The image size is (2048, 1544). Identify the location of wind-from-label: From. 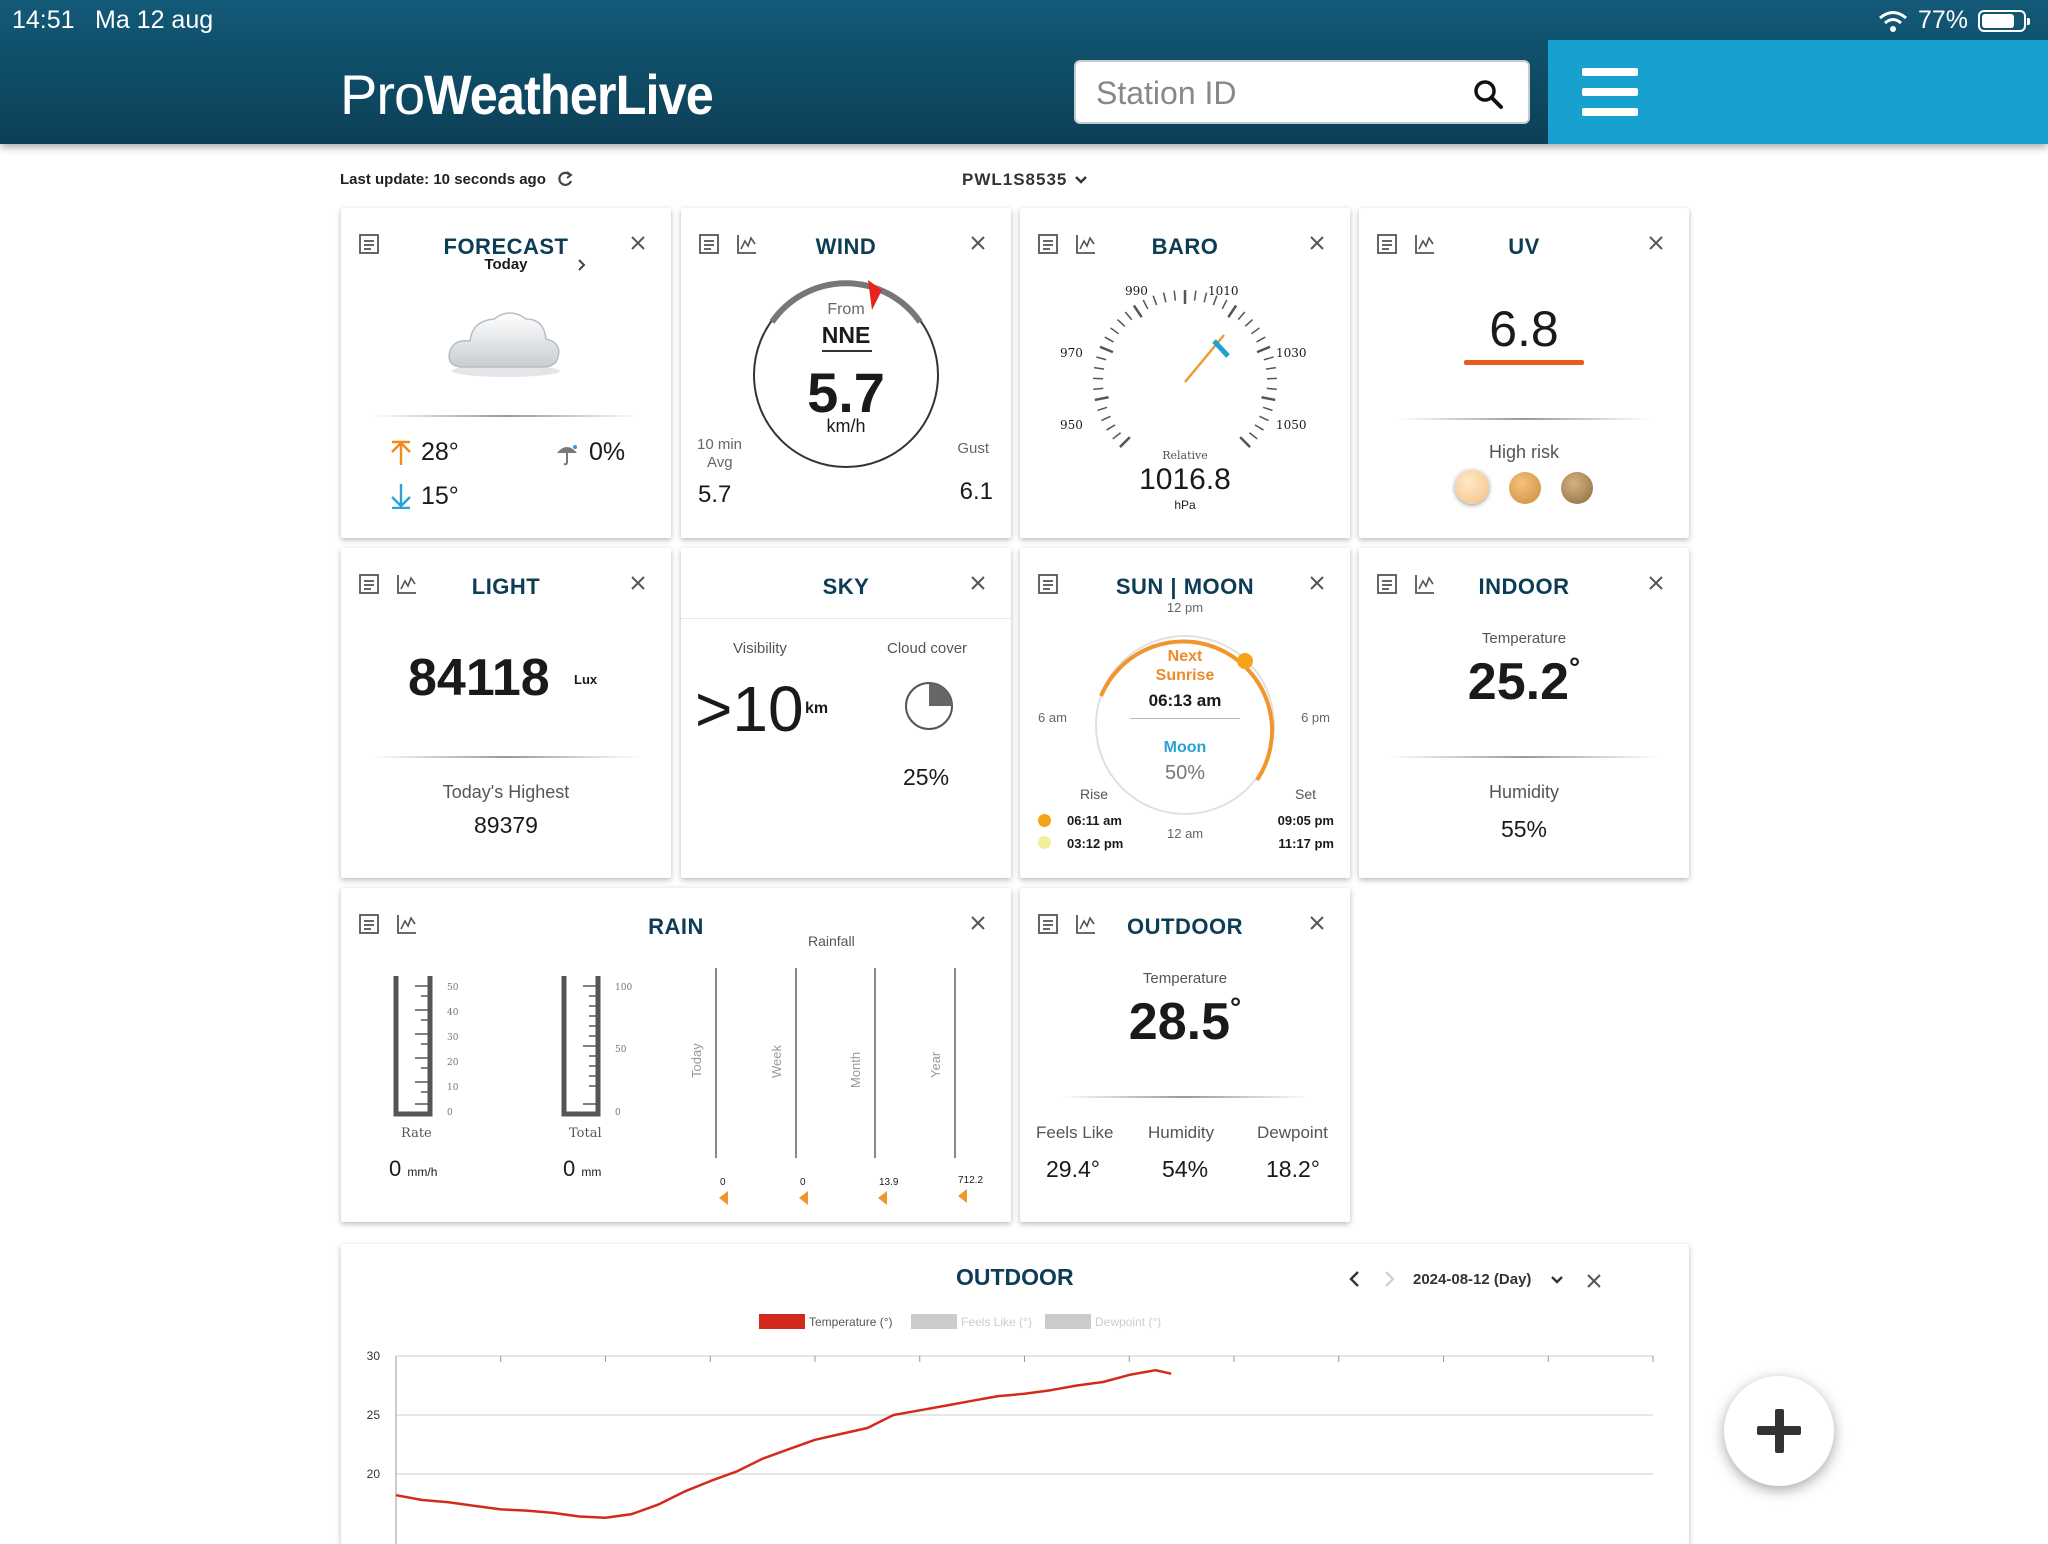
(846, 310).